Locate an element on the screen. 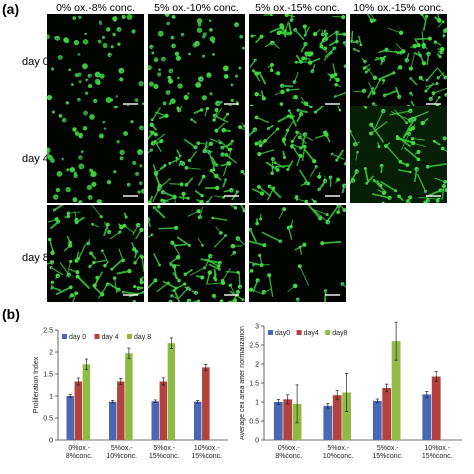 Image resolution: width=474 pixels, height=474 pixels. legend-label: day 4 is located at coordinates (110, 337).